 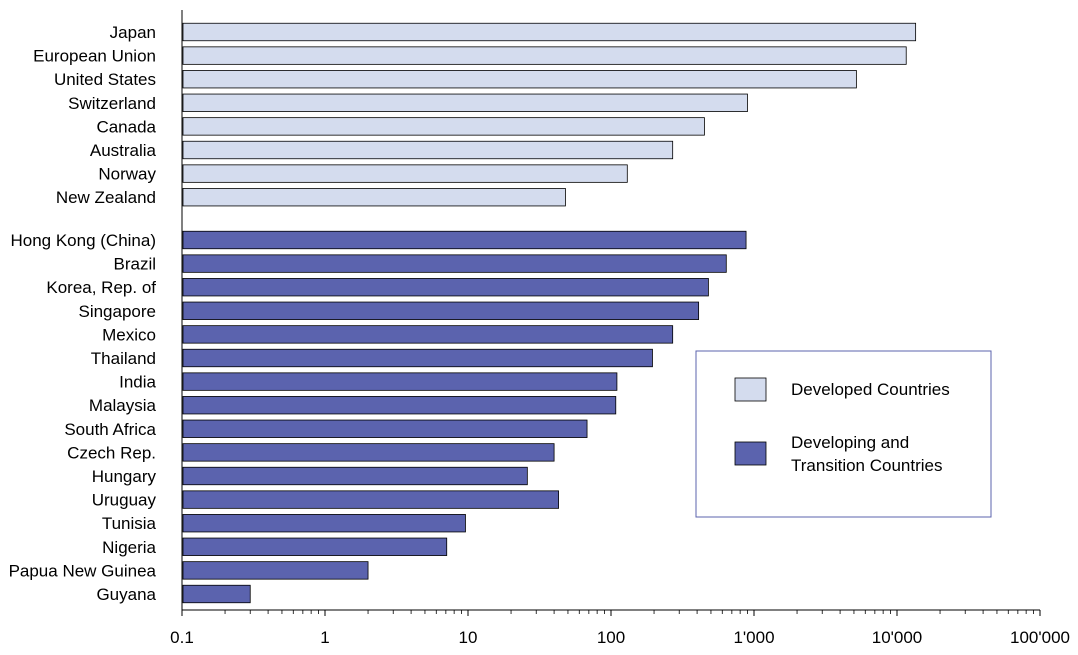 What do you see at coordinates (368, 452) in the screenshot?
I see `bar-czech-rep-` at bounding box center [368, 452].